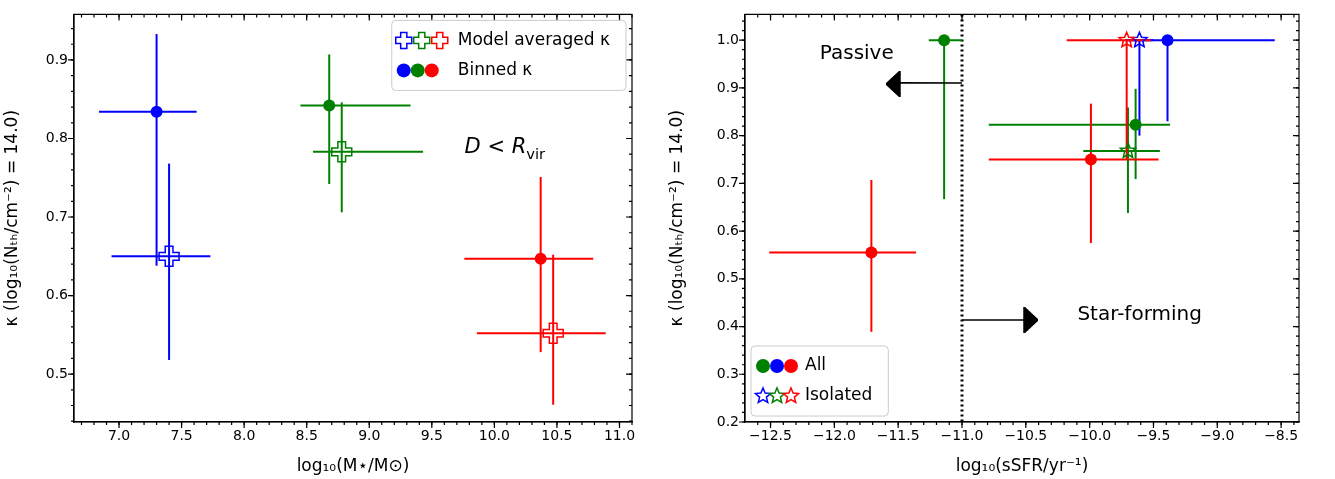  Describe the element at coordinates (856, 52) in the screenshot. I see `annotation: Passive` at that location.